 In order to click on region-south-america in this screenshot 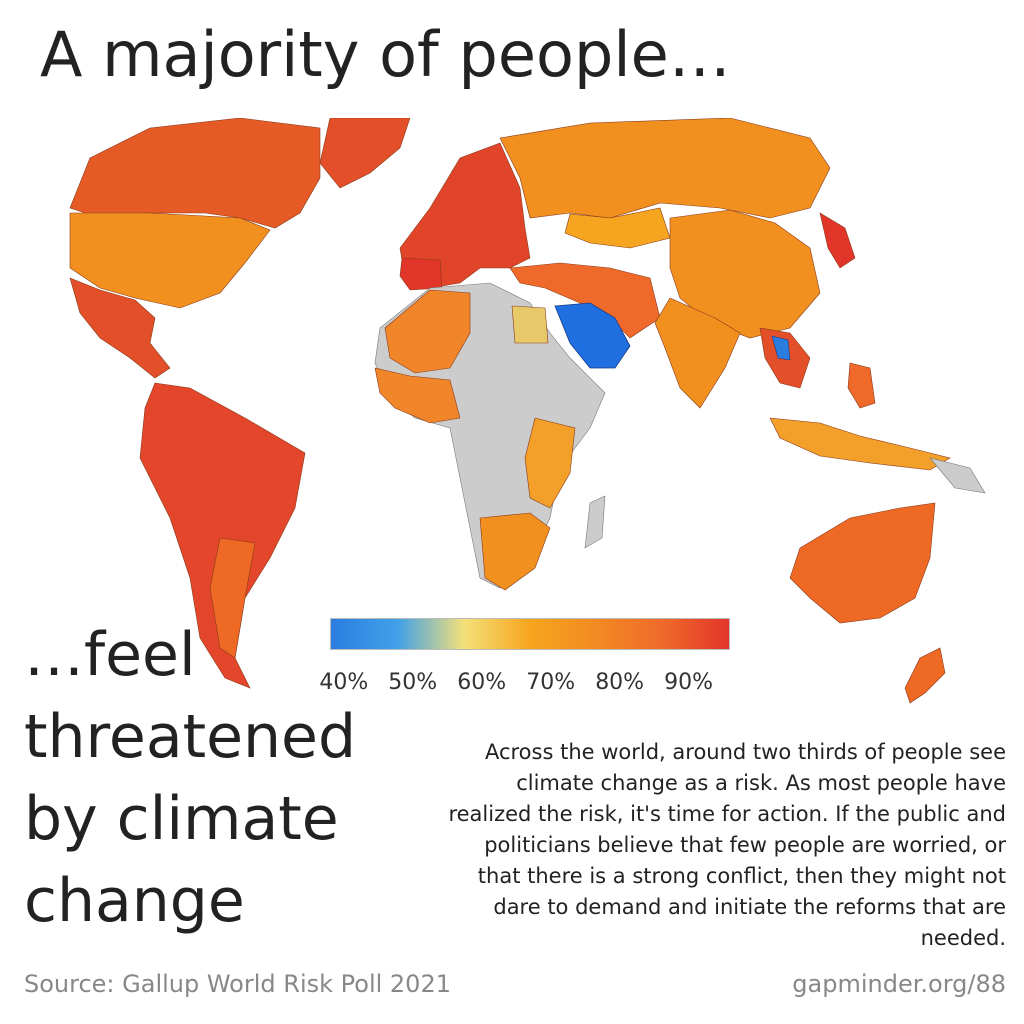, I will do `click(222, 535)`.